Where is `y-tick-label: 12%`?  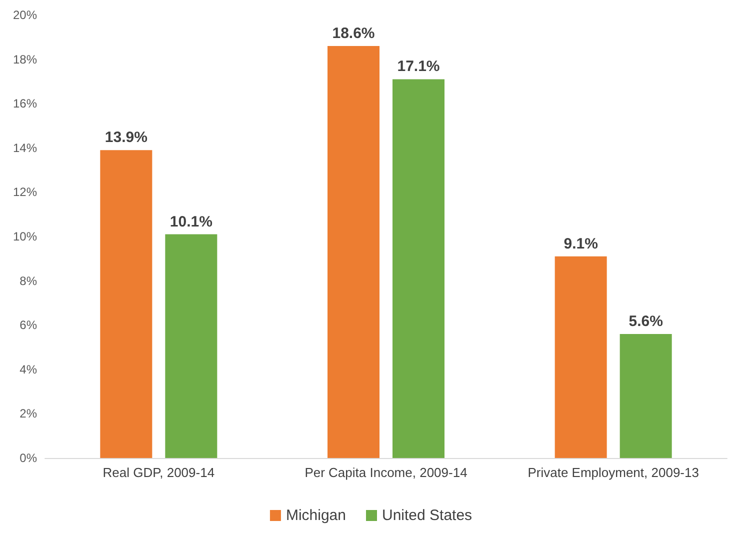 y-tick-label: 12% is located at coordinates (25, 192).